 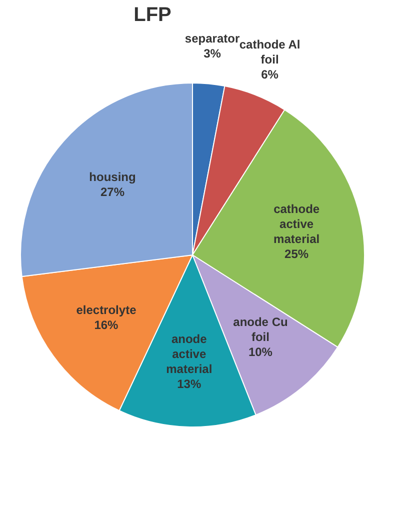 What do you see at coordinates (106, 310) in the screenshot?
I see `slice-label: electrolyte` at bounding box center [106, 310].